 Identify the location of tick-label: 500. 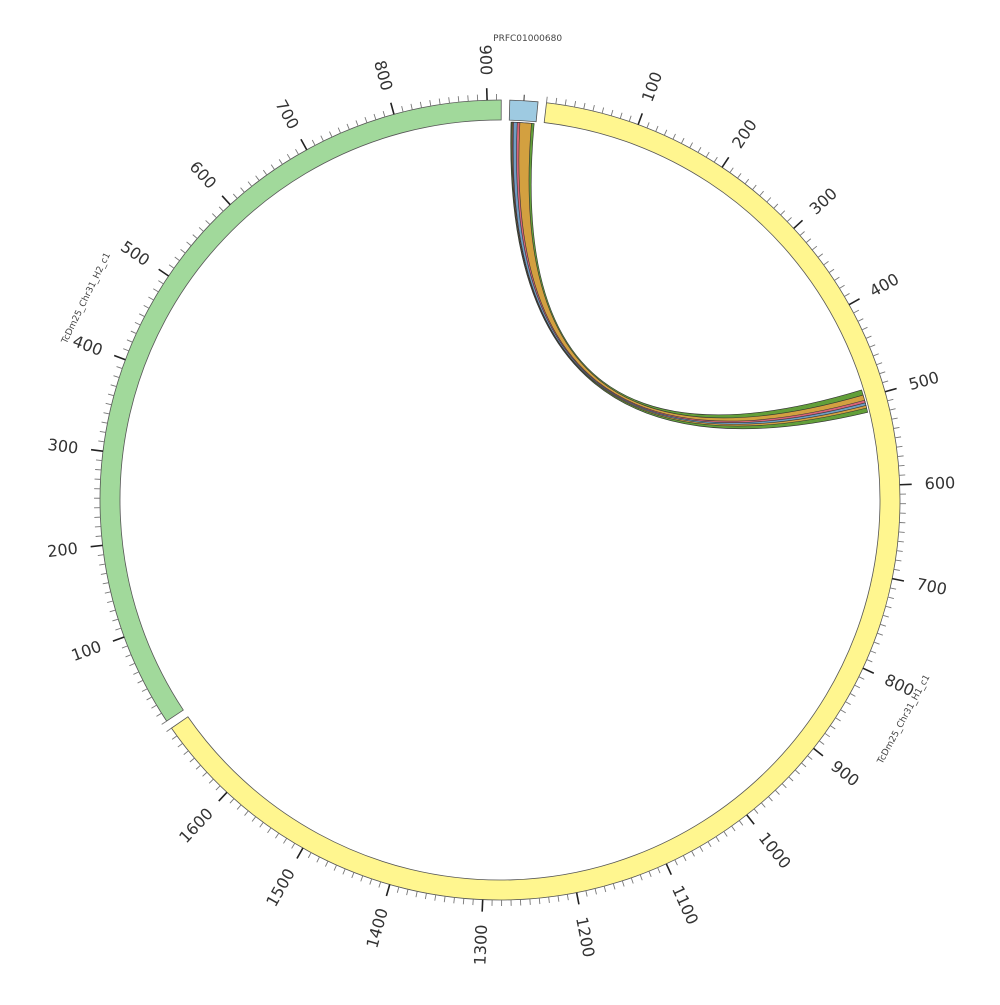
(924, 381).